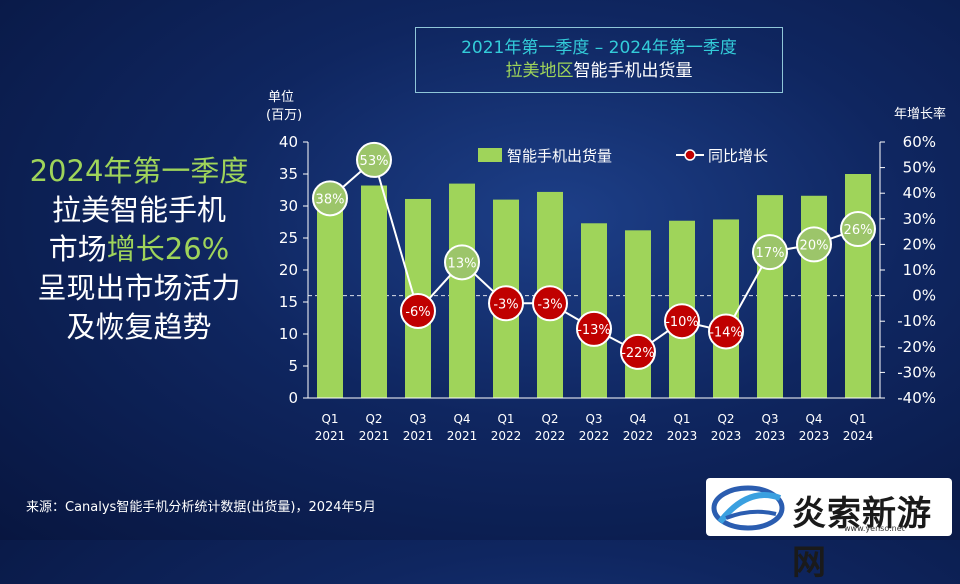  I want to click on left-tick-label: 5, so click(293, 366).